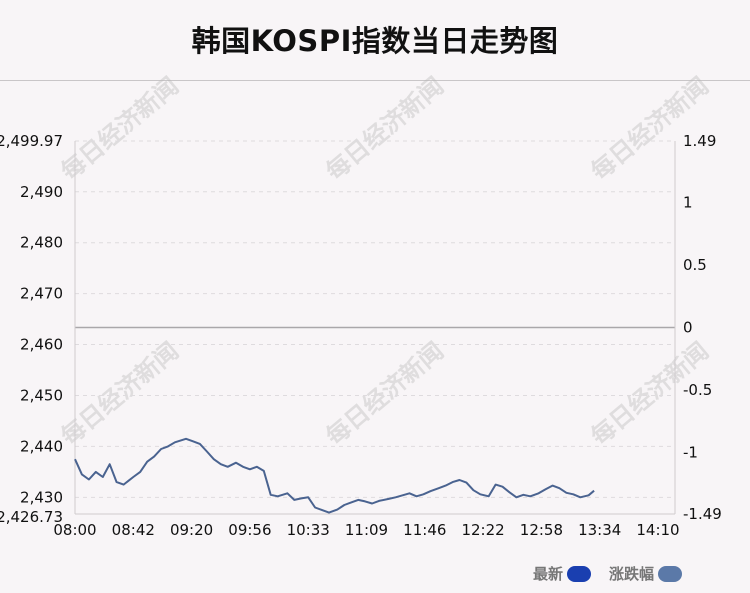 This screenshot has height=593, width=750. I want to click on right-tick-3: 0, so click(688, 328).